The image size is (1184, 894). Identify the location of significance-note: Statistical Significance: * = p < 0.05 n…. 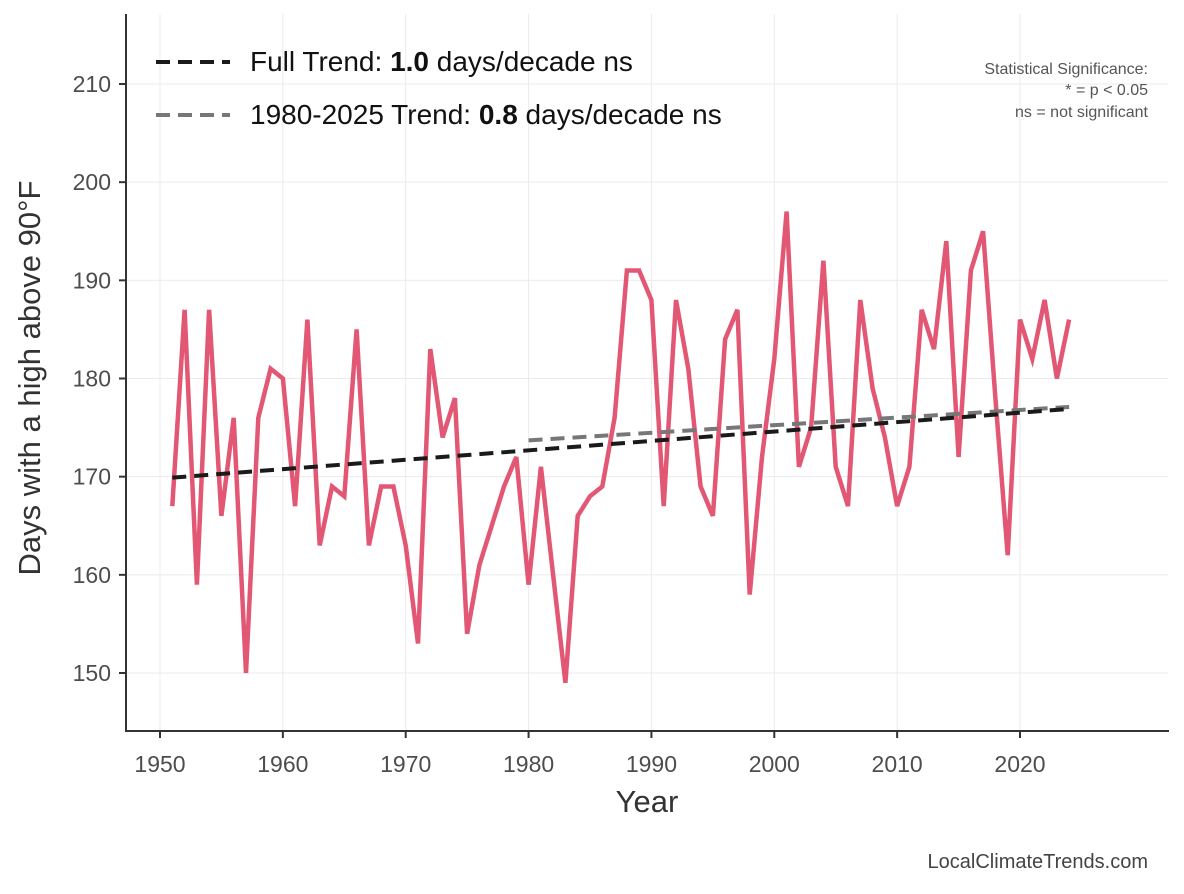
(1066, 91).